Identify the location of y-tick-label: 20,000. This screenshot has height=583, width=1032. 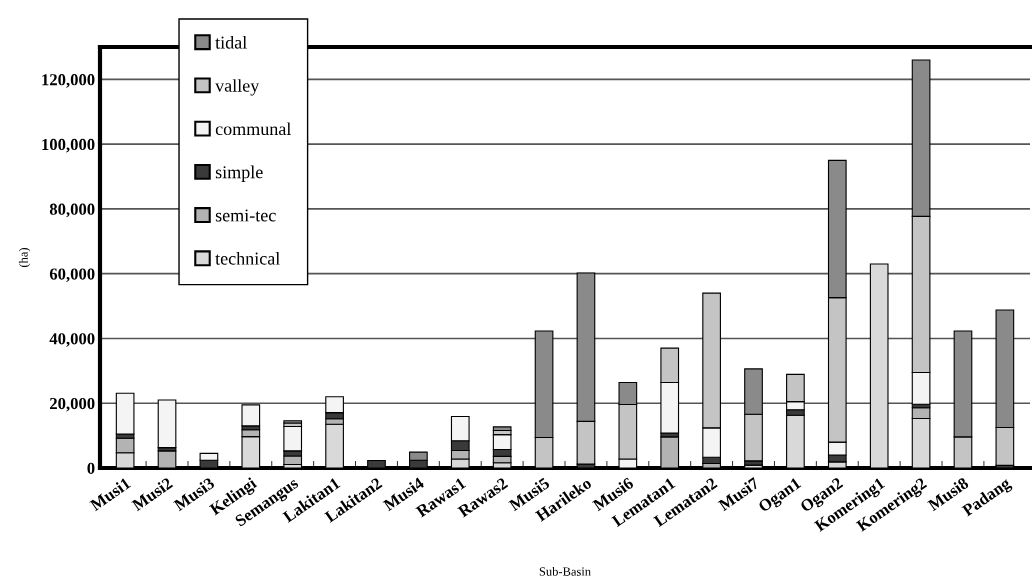
(72, 404).